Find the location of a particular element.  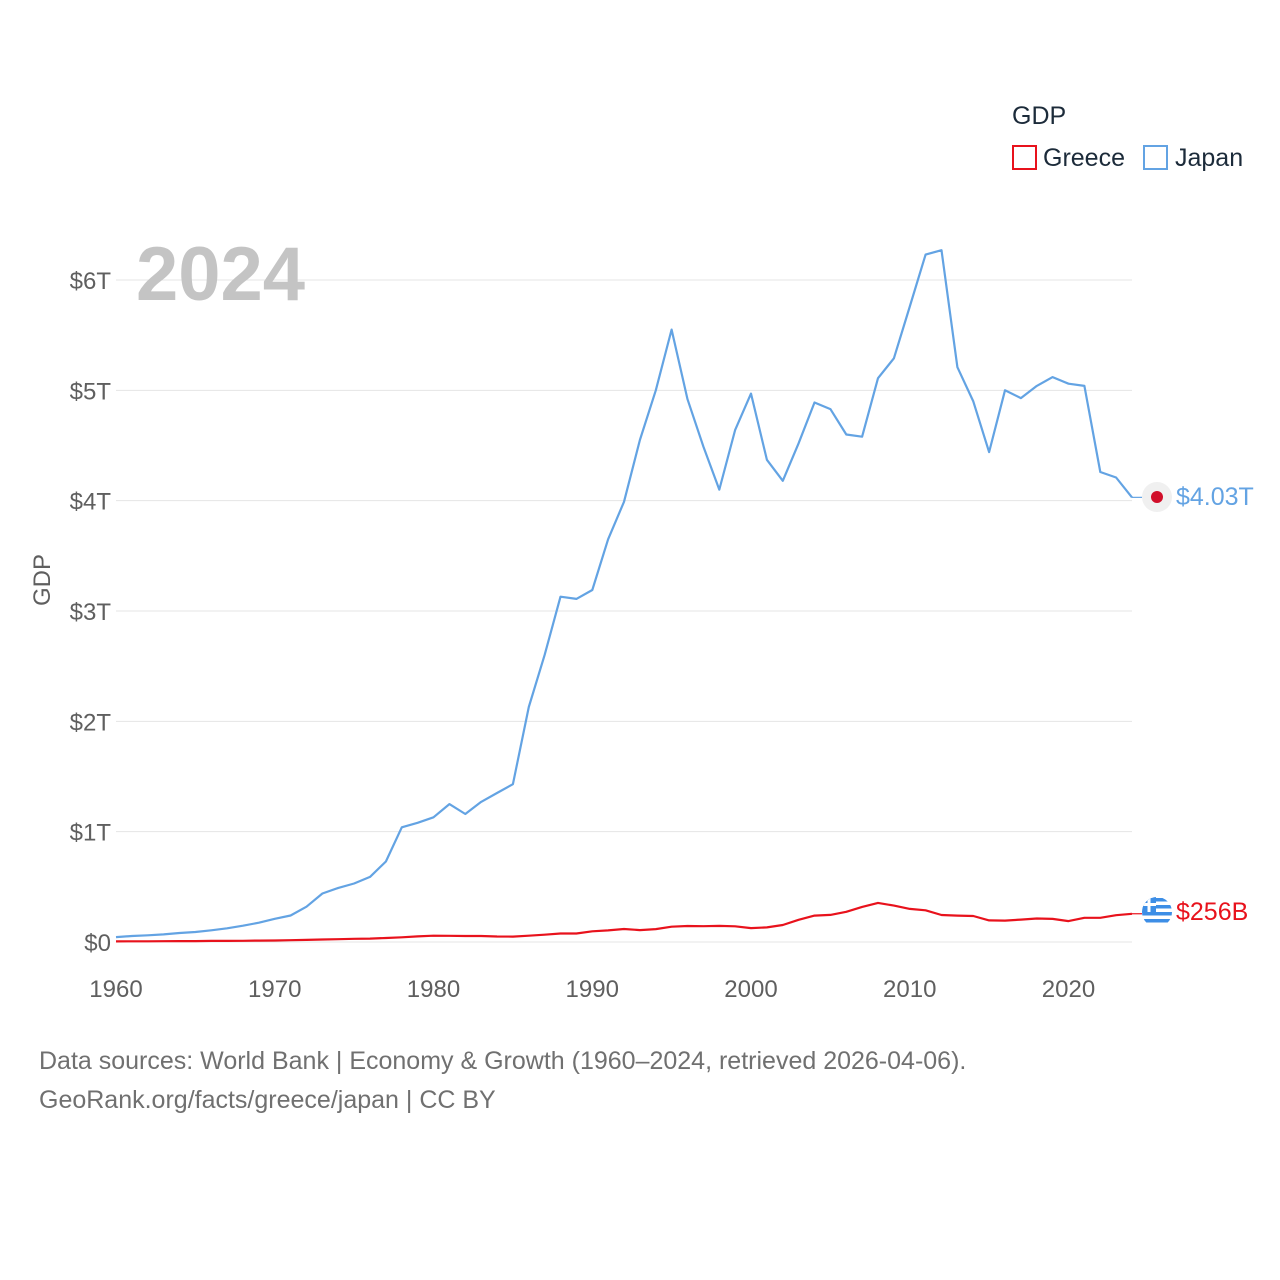

y-tick-label: $2T is located at coordinates (91, 722).